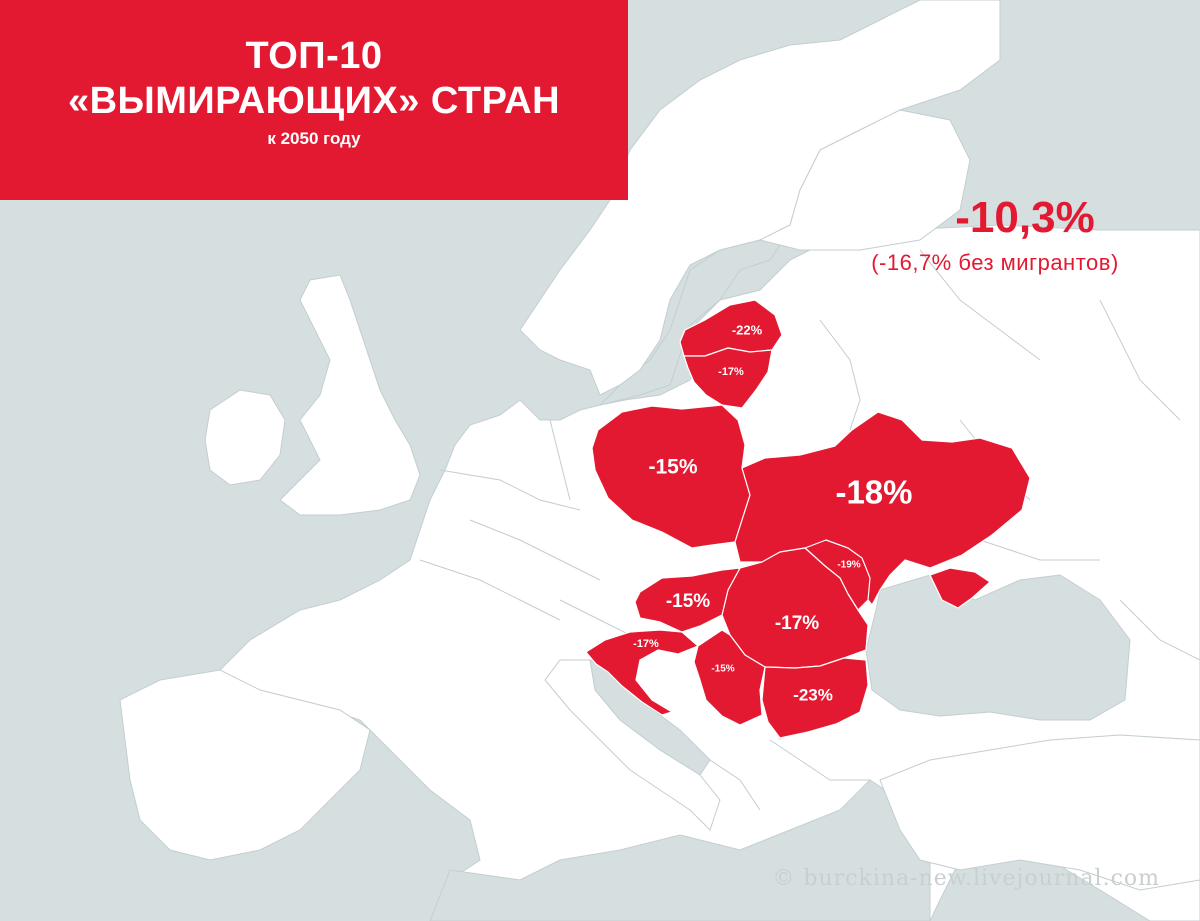 This screenshot has height=921, width=1200. I want to click on total-note: (-16,7% без мигрантов), so click(995, 262).